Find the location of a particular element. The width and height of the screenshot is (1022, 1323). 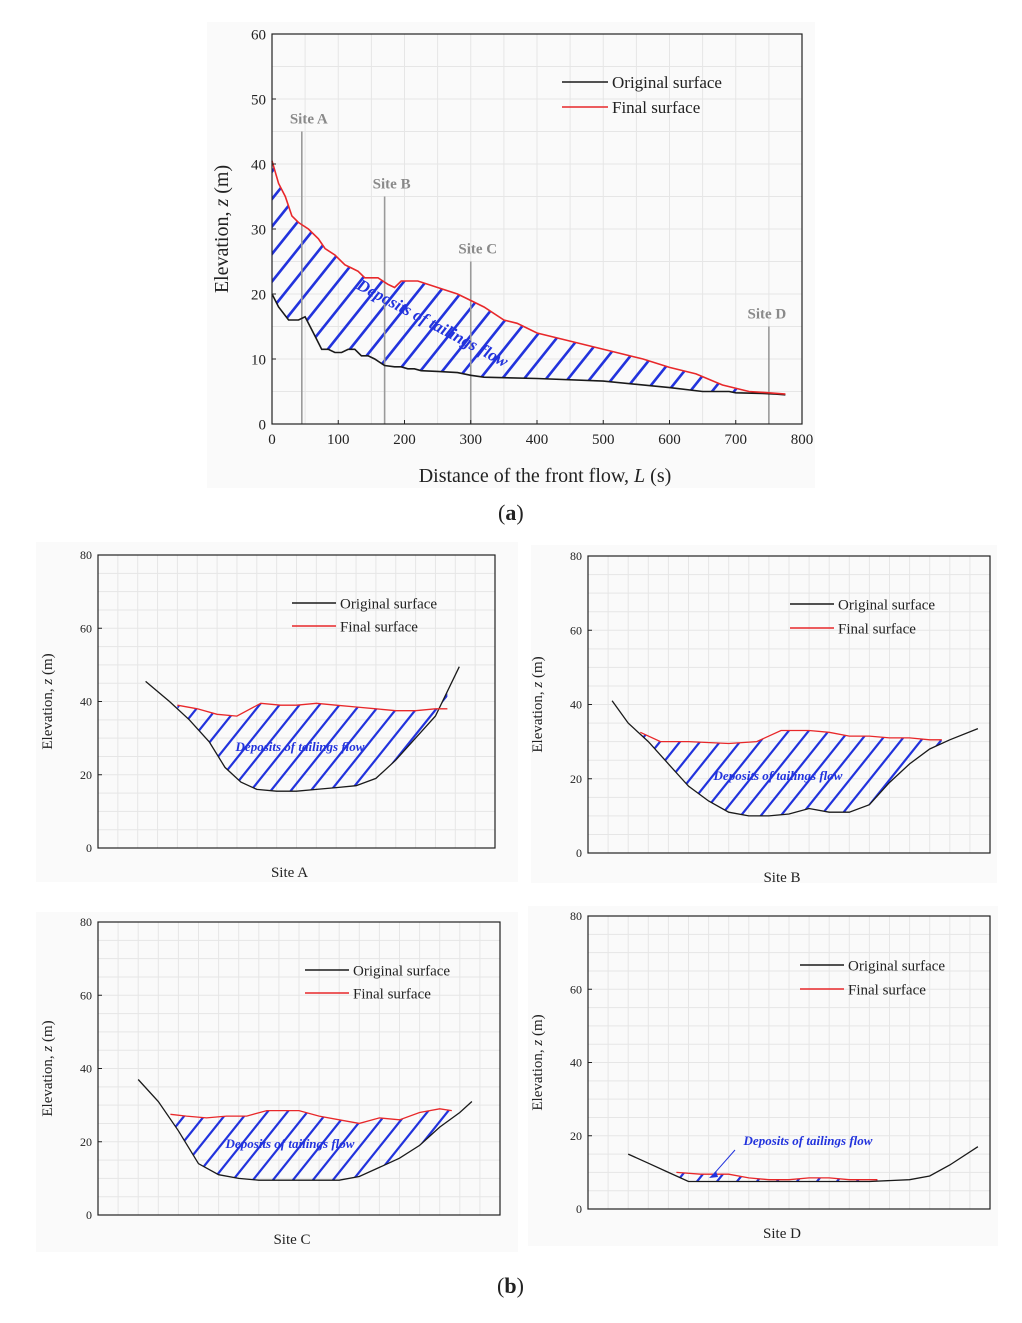

x-axis-label-var: L is located at coordinates (639, 476).